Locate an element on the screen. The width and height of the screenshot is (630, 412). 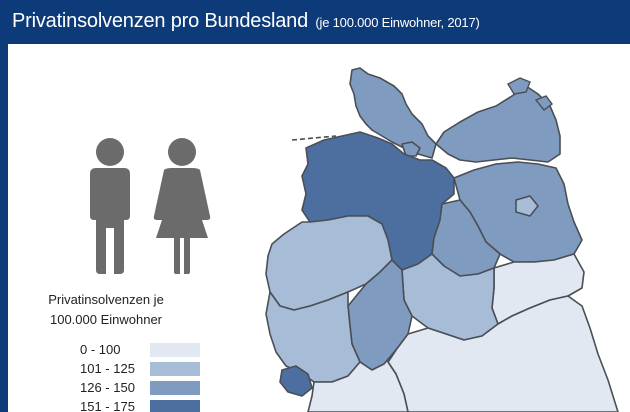
legend-label: 0 - 100 is located at coordinates (100, 349).